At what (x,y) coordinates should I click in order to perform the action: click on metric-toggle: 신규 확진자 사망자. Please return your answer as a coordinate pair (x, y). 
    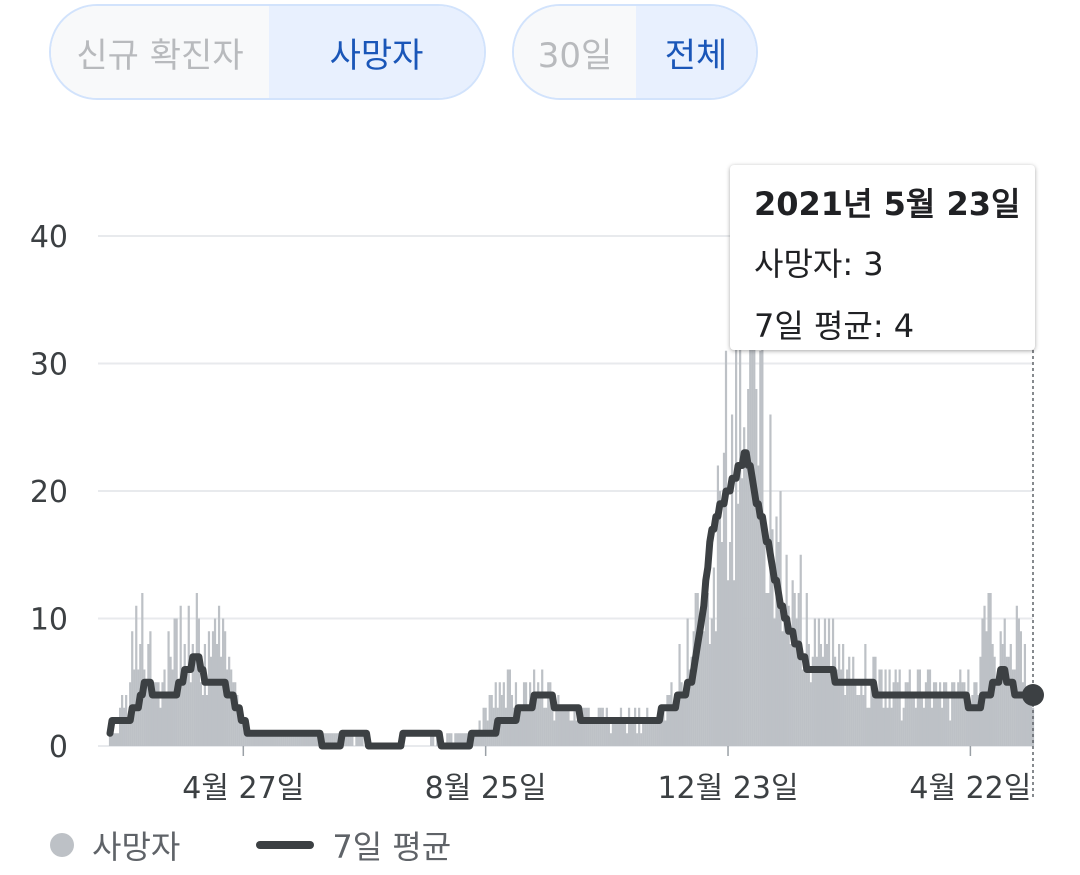
    Looking at the image, I should click on (267, 52).